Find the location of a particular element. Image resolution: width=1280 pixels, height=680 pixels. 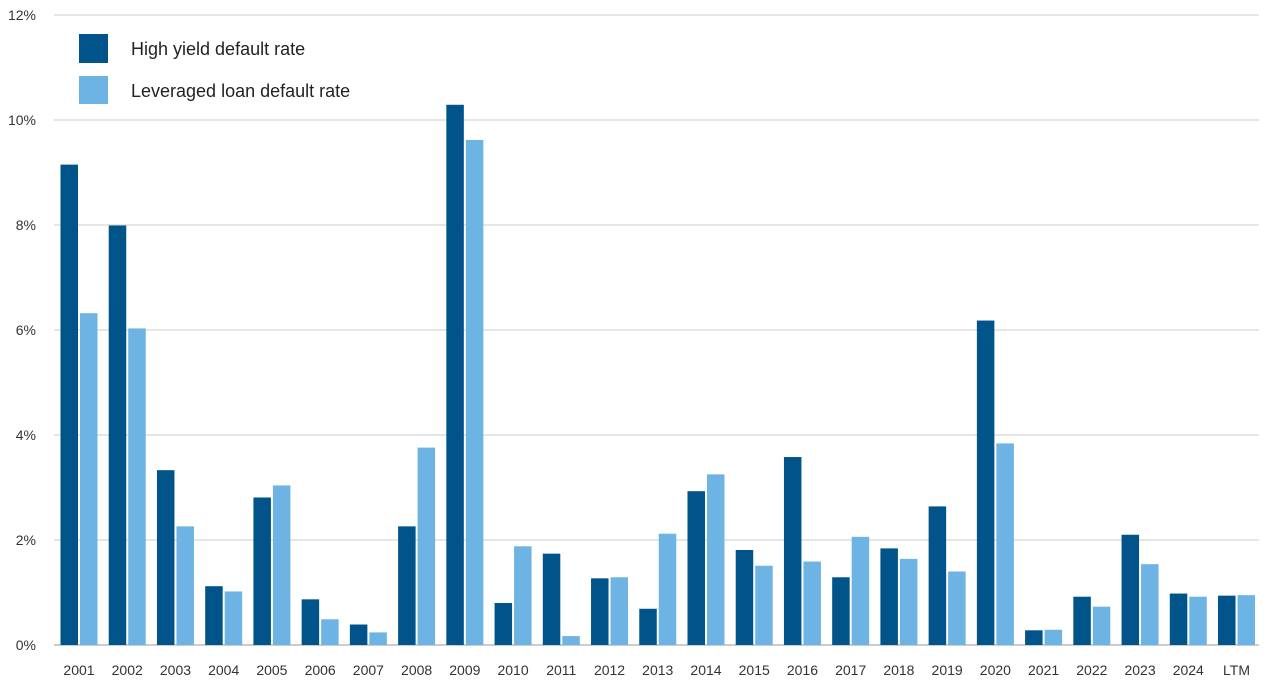

x-tick-label-2009: 2009 is located at coordinates (464, 670).